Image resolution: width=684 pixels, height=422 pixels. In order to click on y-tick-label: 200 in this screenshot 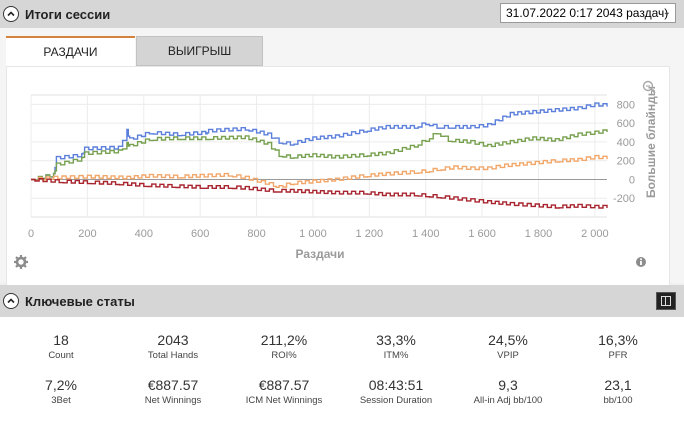, I will do `click(626, 162)`.